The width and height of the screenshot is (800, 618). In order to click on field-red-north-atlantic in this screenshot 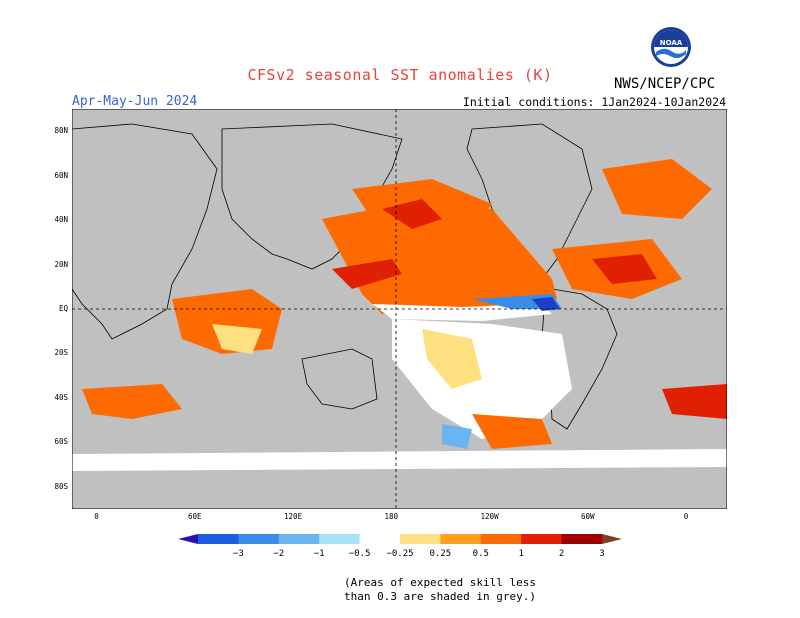, I will do `click(624, 269)`.